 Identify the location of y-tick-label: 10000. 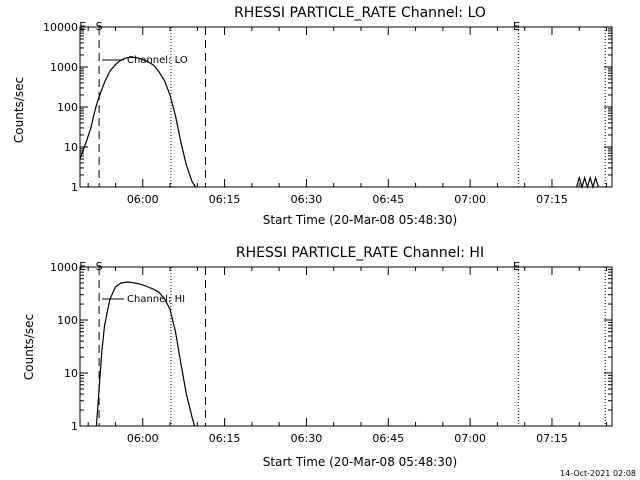
(60, 27).